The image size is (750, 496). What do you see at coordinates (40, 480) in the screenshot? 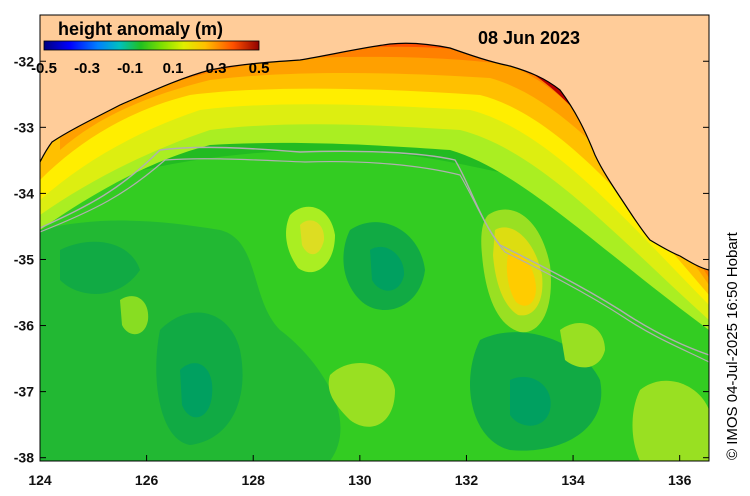
I see `x-tick-label: 124` at bounding box center [40, 480].